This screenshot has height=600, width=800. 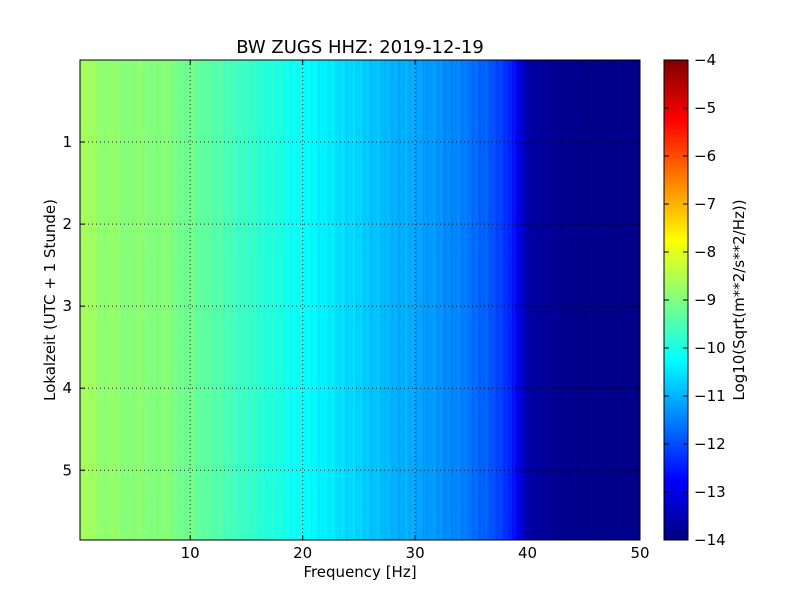 What do you see at coordinates (67, 470) in the screenshot?
I see `y-tick-label: 5` at bounding box center [67, 470].